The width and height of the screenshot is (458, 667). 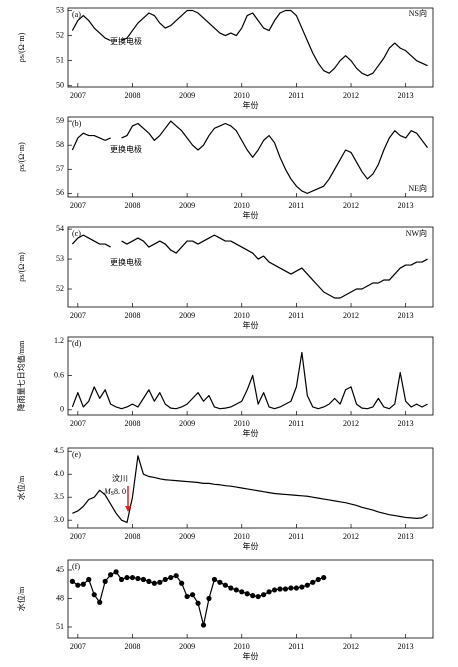 I want to click on magnitude-value: 8. 0, so click(x=120, y=491).